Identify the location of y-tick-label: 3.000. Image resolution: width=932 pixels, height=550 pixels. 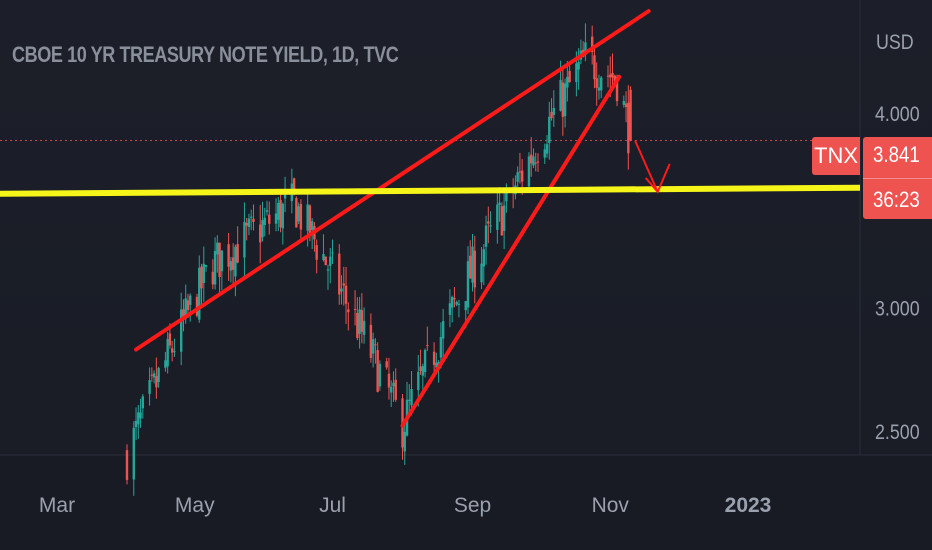
(897, 309).